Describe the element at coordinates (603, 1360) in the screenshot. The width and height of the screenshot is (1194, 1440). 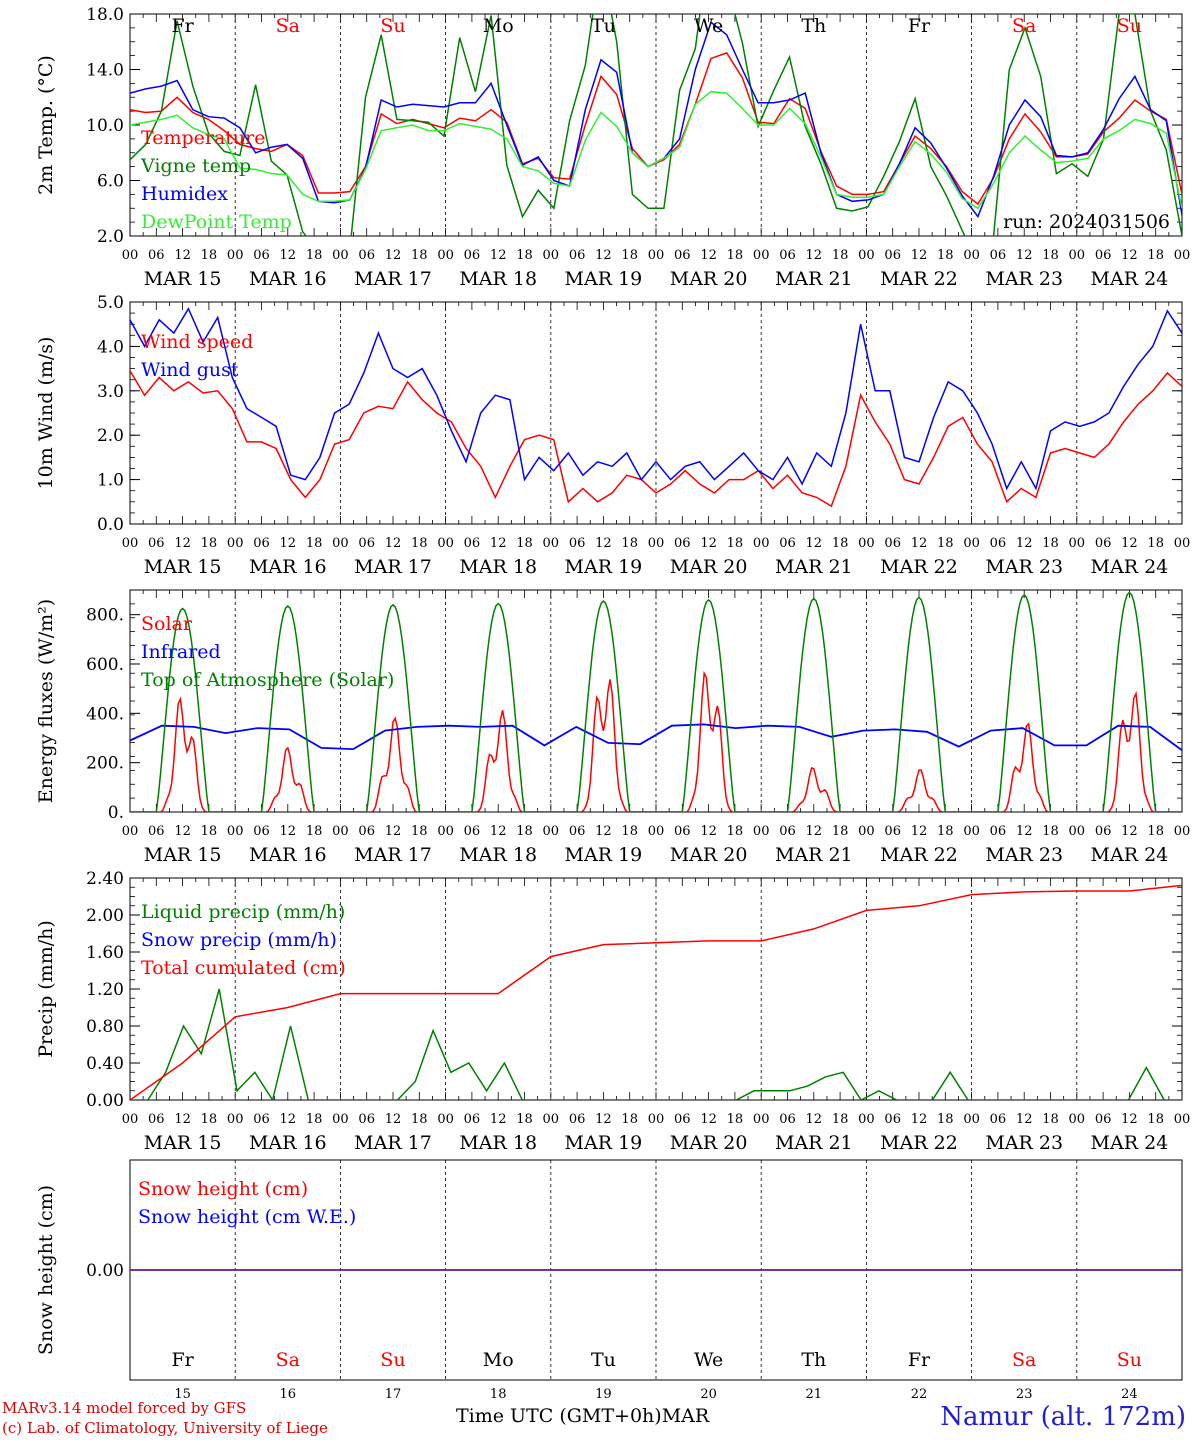
I see `weekday-label-bottom: Tu` at that location.